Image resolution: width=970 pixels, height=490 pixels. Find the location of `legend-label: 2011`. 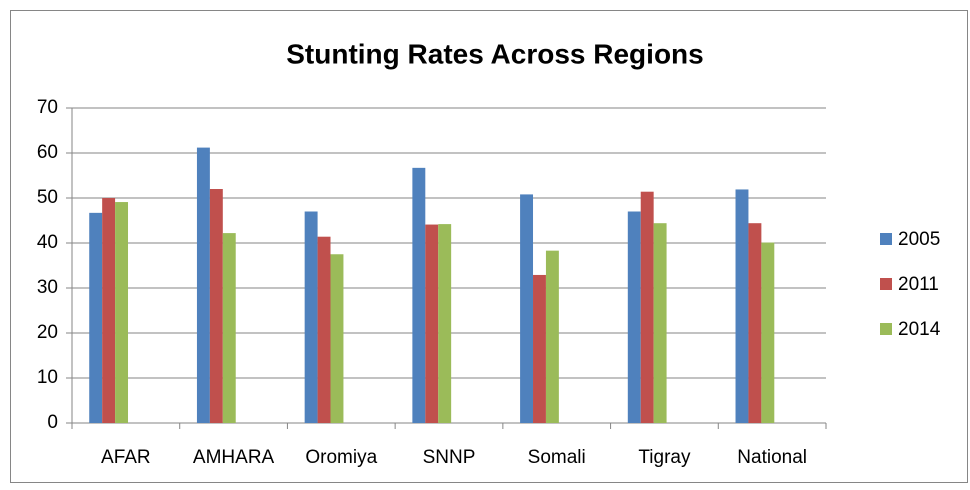

legend-label: 2011 is located at coordinates (918, 284).